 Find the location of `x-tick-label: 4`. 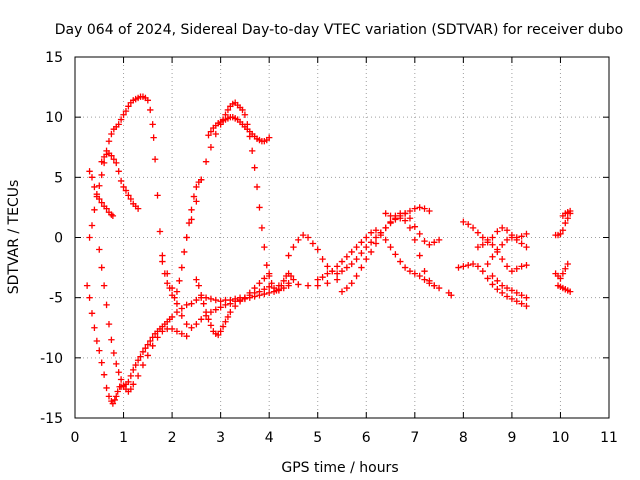

x-tick-label: 4 is located at coordinates (269, 438).